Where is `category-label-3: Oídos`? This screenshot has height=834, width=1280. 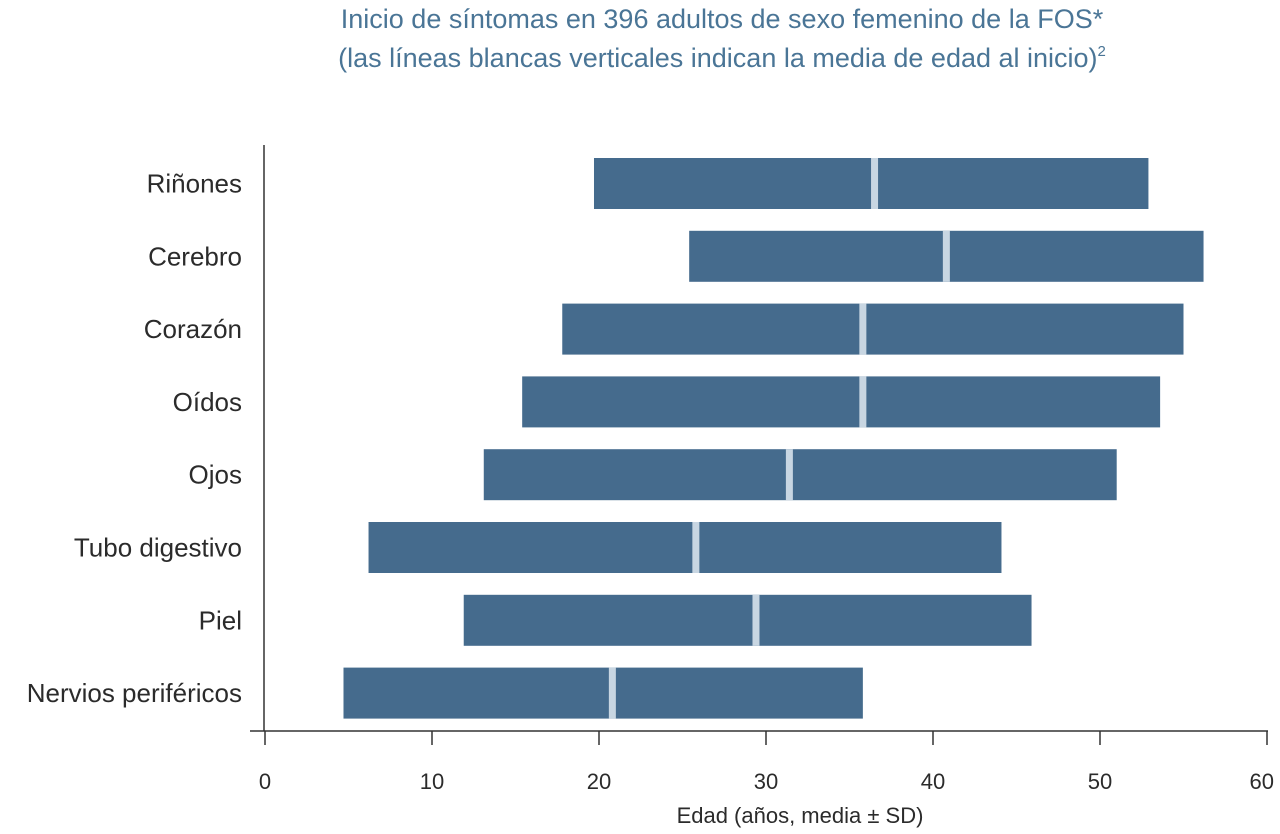
category-label-3: Oídos is located at coordinates (207, 402).